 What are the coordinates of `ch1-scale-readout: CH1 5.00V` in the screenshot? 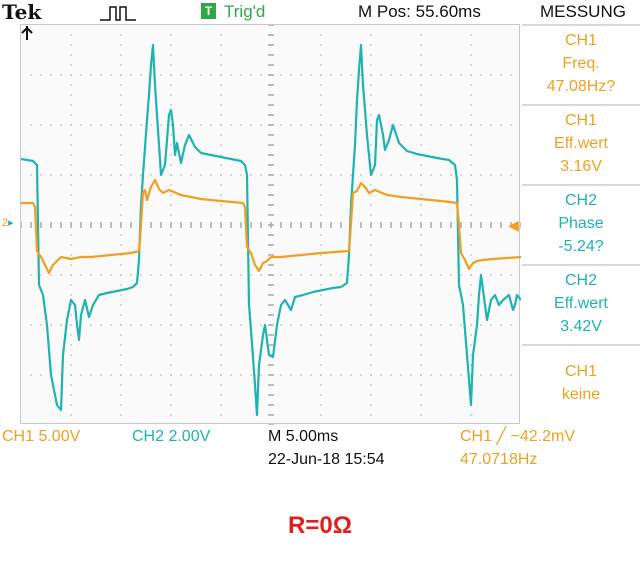 It's located at (41, 436).